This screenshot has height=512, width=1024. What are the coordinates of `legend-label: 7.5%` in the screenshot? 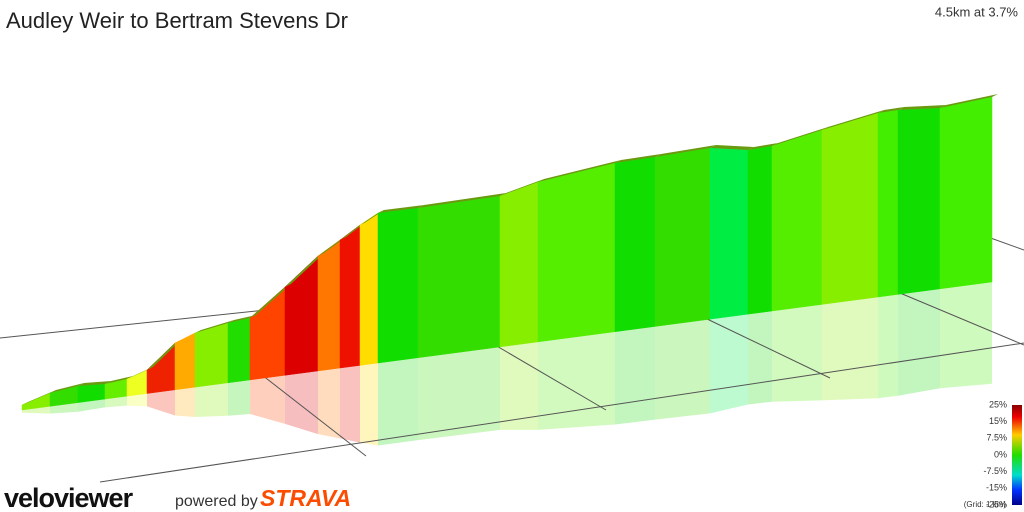 It's located at (996, 438).